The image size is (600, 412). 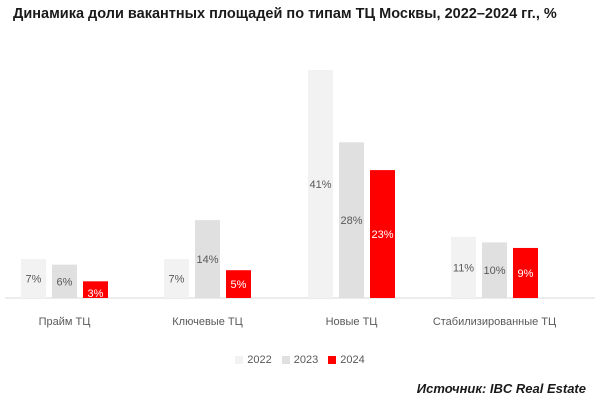 What do you see at coordinates (285, 360) in the screenshot?
I see `legend-swatch-2023` at bounding box center [285, 360].